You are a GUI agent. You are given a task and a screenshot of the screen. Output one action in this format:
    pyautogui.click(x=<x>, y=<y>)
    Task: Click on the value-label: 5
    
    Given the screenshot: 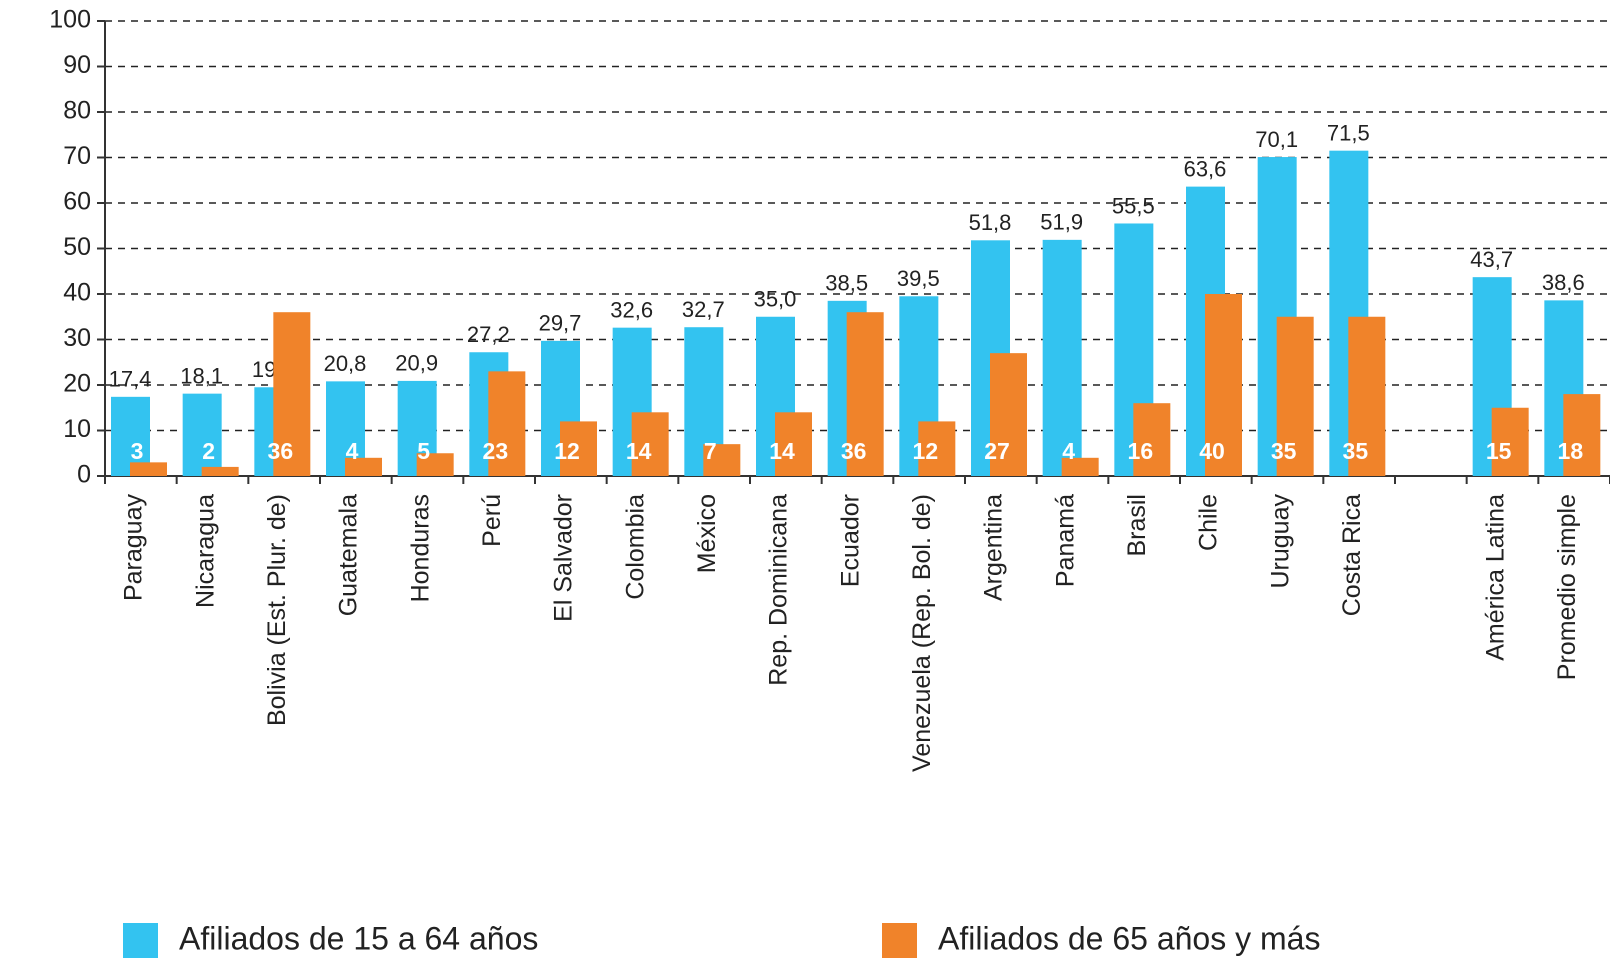 What is the action you would take?
    pyautogui.click(x=423, y=451)
    